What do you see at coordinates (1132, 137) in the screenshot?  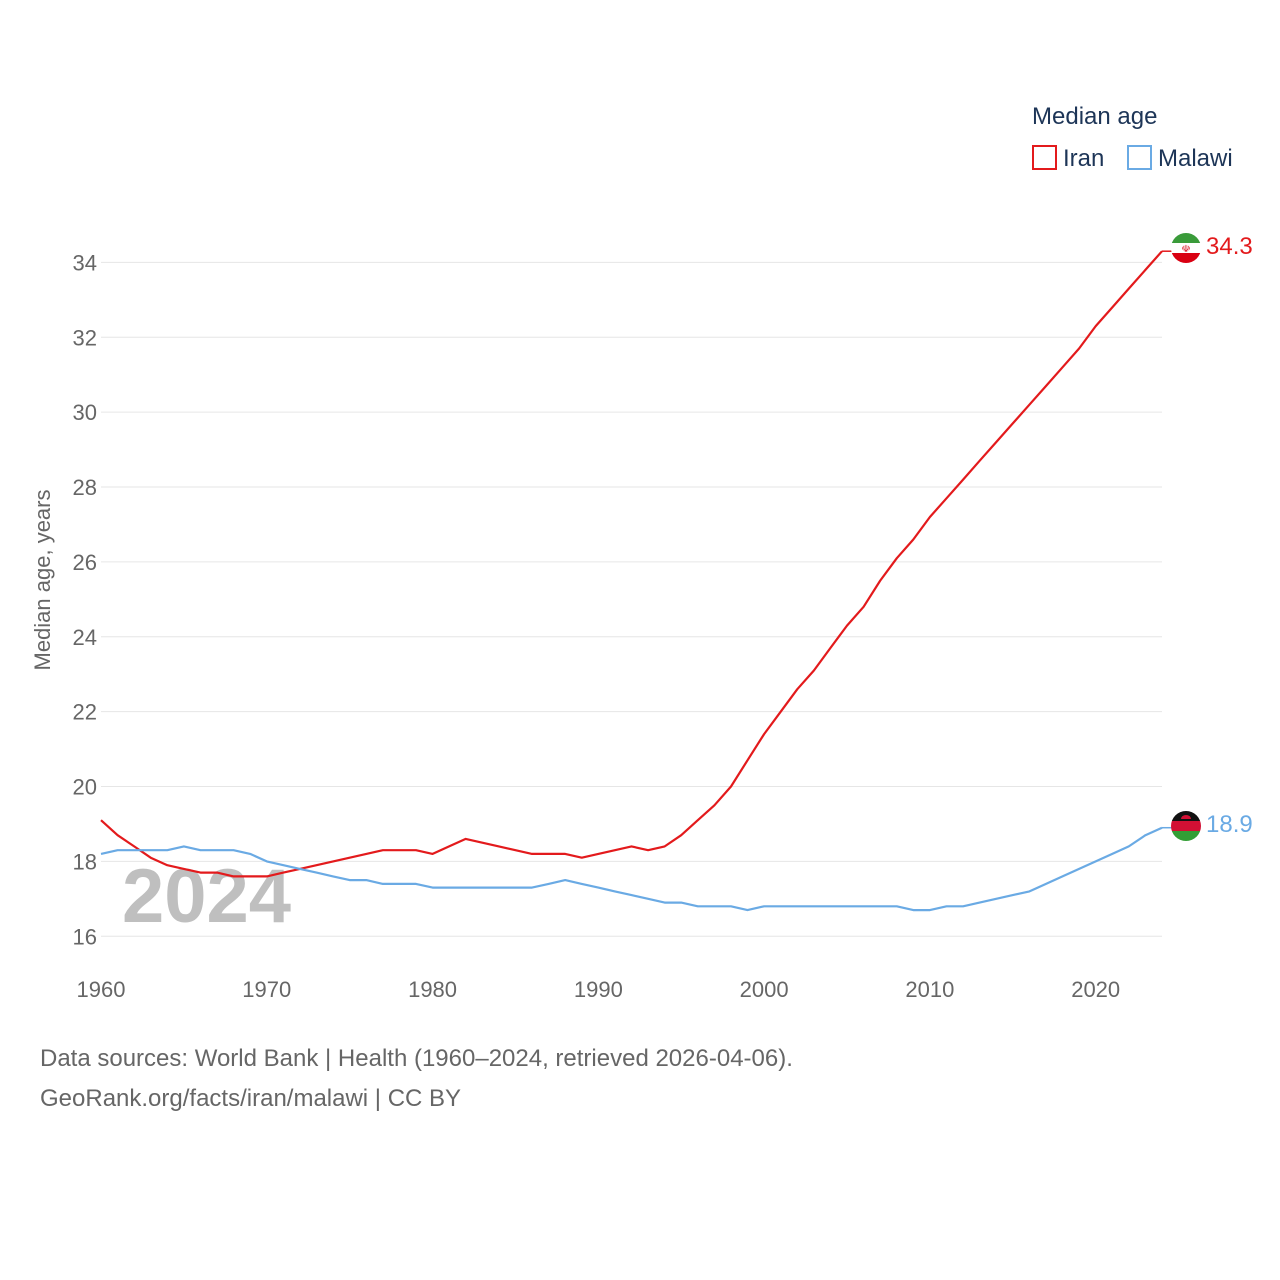 I see `legend: Median age Iran Malawi` at bounding box center [1132, 137].